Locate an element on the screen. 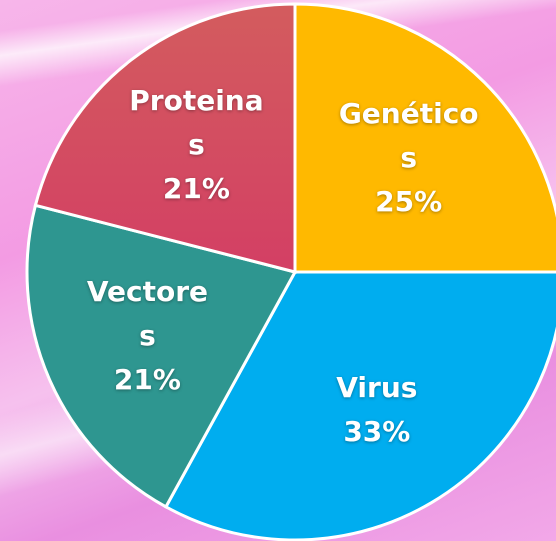  slice-label: Vectores 21% is located at coordinates (147, 336).